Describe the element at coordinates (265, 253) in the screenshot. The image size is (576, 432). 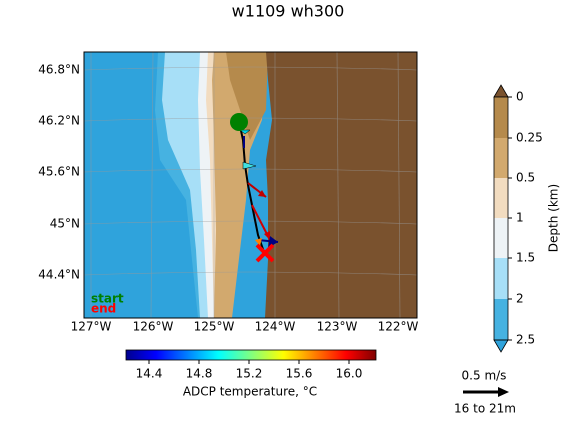
I see `end-marker` at that location.